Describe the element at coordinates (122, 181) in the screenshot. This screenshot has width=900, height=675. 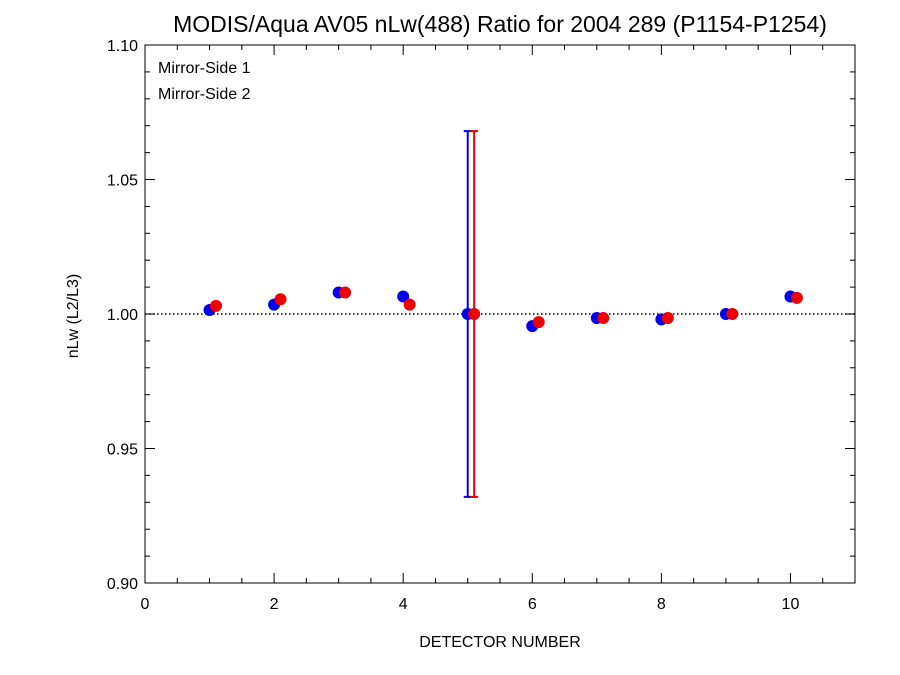
I see `y-tick-label: 1.05` at that location.